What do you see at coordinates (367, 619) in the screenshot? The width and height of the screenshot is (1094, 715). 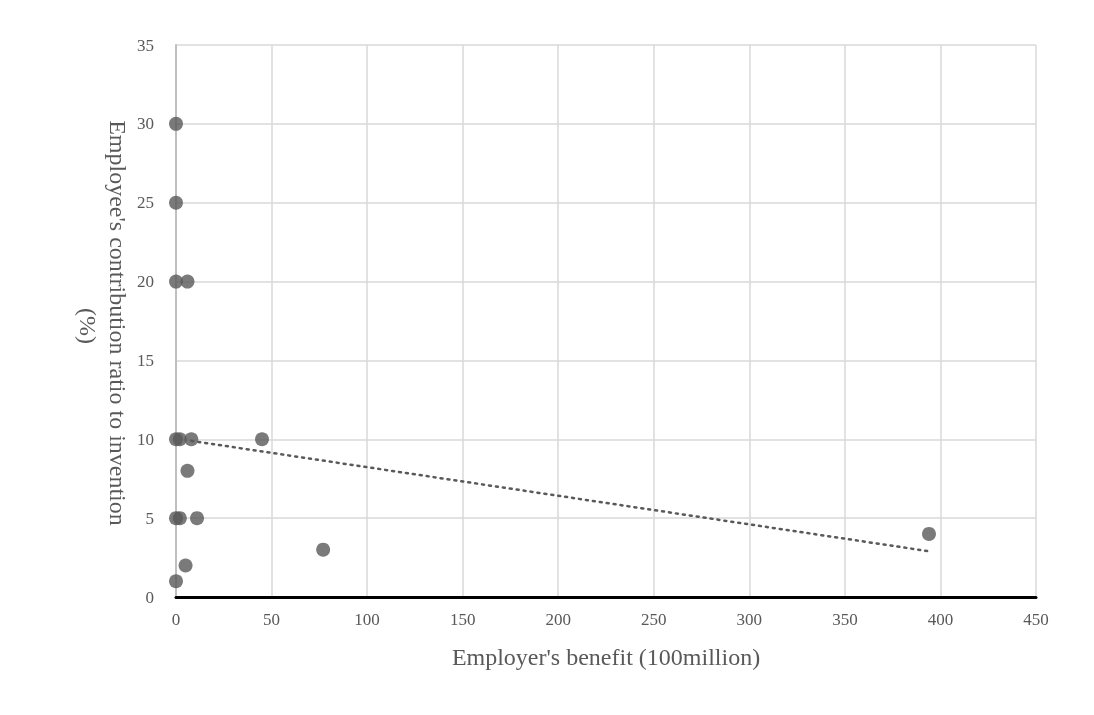 I see `x-tick-label: 100` at bounding box center [367, 619].